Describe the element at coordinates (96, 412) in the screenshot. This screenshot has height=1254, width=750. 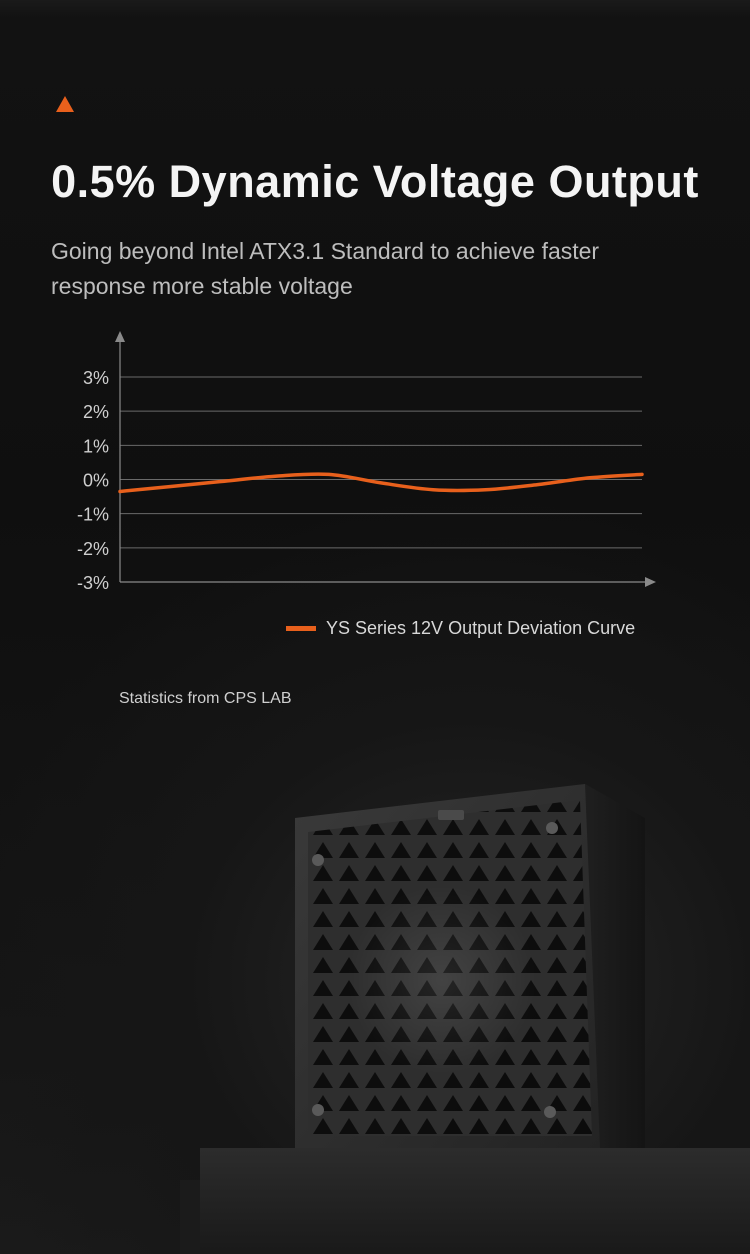
I see `y-tick-label: 2%` at that location.